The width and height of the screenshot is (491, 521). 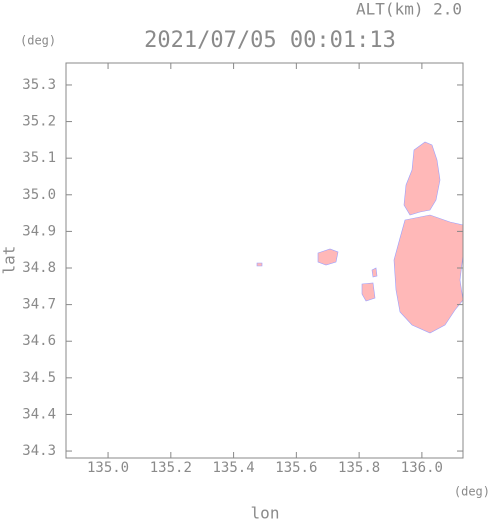 What do you see at coordinates (472, 492) in the screenshot?
I see `x-unit: (deg)` at bounding box center [472, 492].